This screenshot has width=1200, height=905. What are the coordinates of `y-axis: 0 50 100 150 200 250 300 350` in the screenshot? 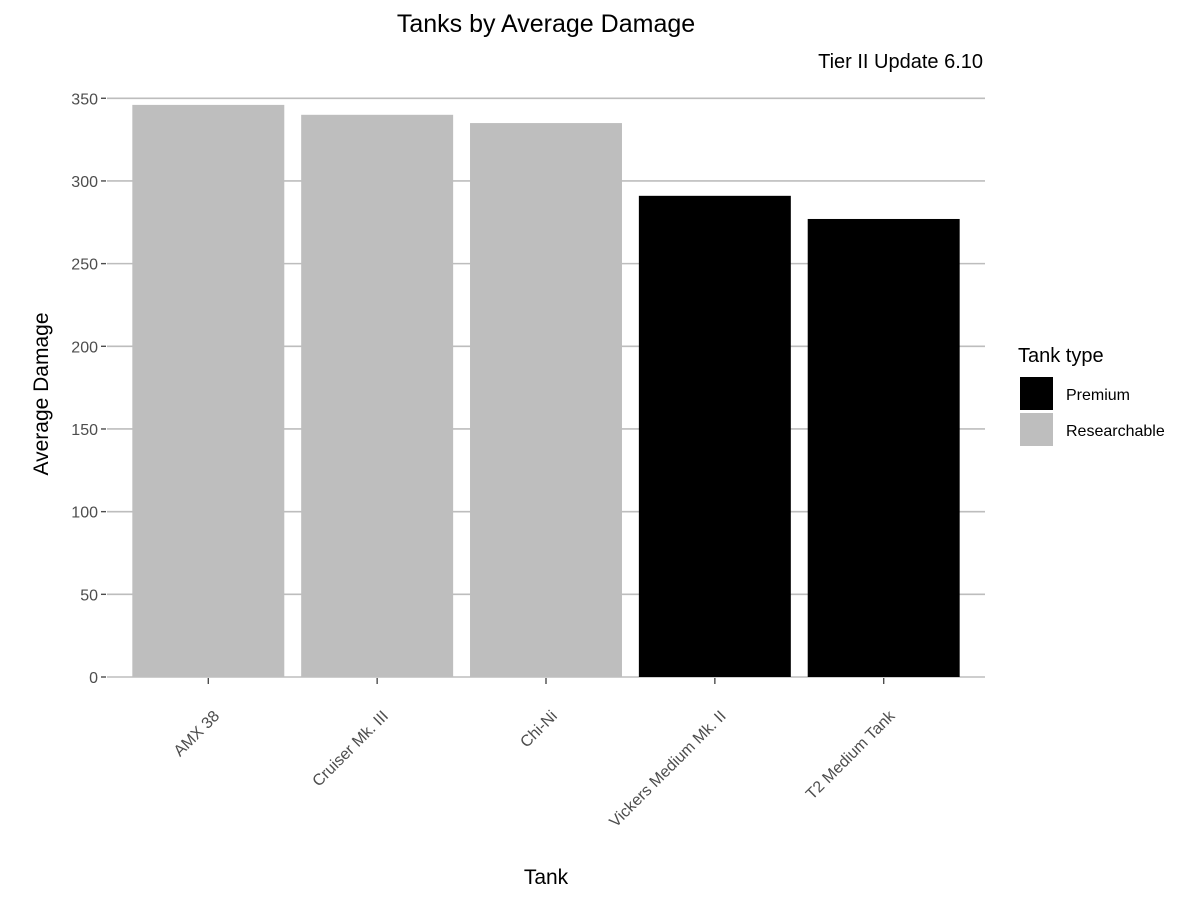 It's located at (88, 389).